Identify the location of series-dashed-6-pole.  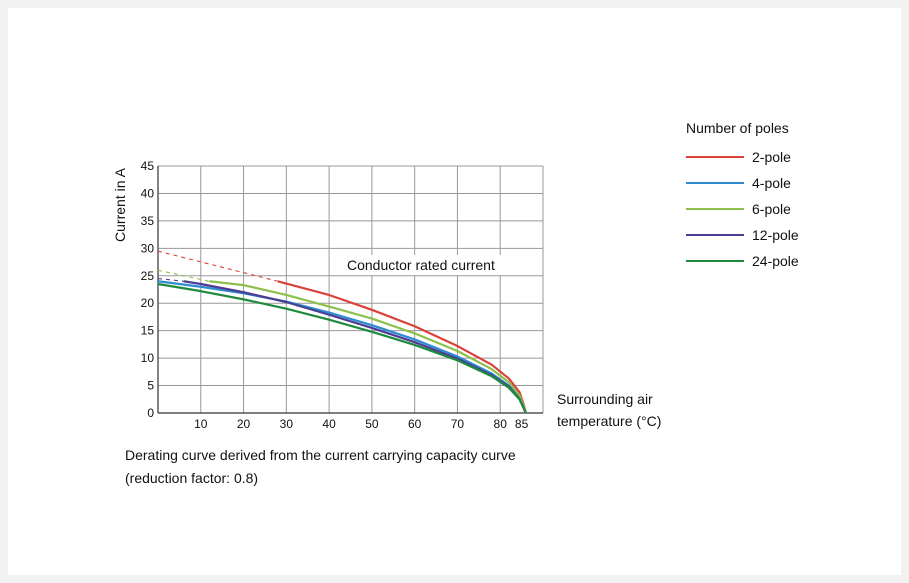
(183, 275).